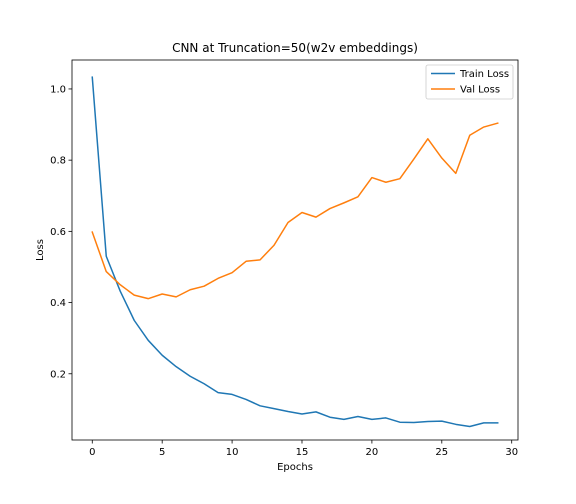  Describe the element at coordinates (480, 90) in the screenshot. I see `legend-label-val: Val Loss` at that location.